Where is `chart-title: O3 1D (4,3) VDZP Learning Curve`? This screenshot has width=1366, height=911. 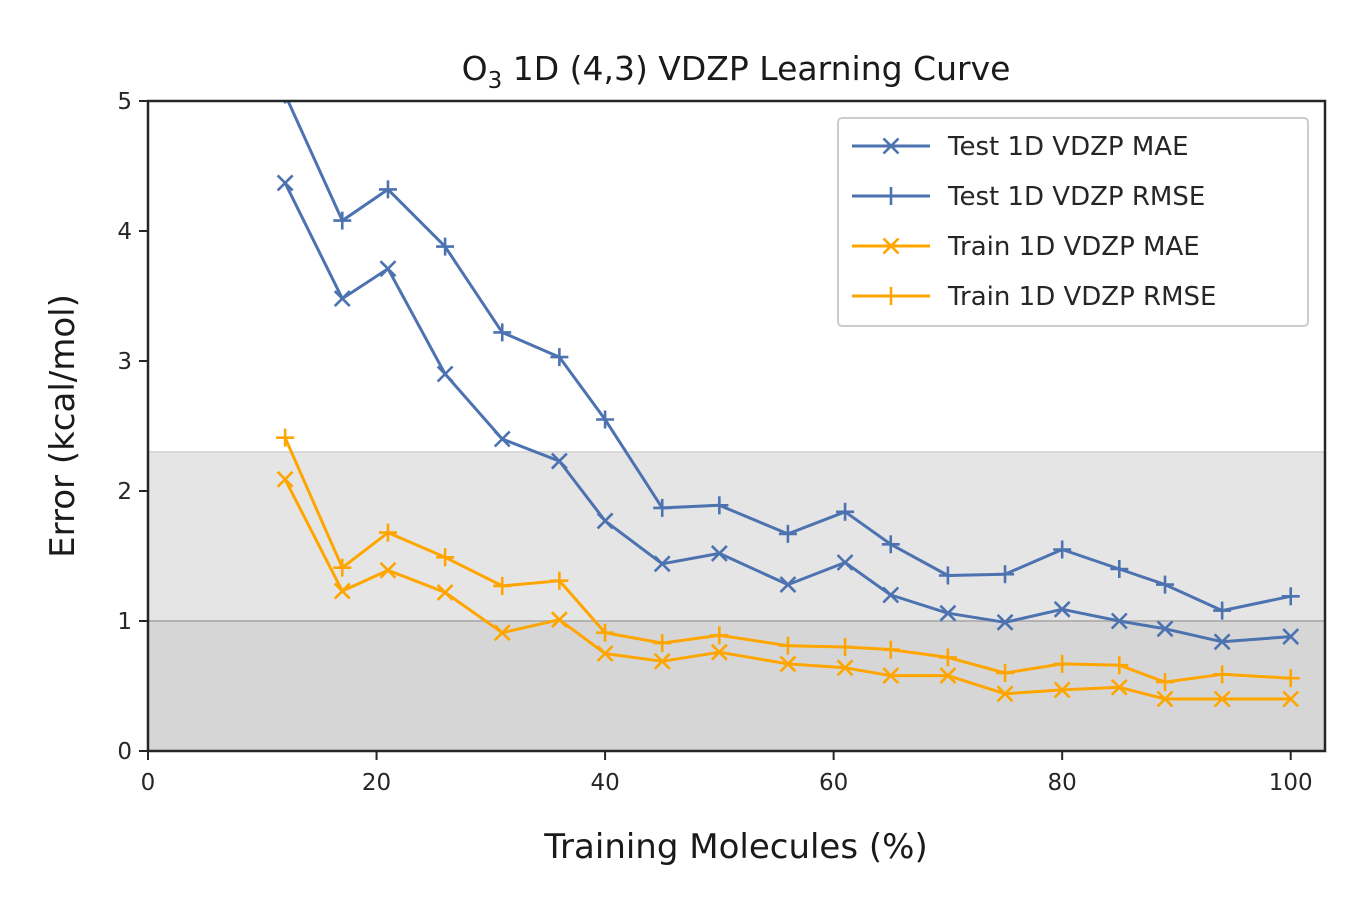
chart-title: O3 1D (4,3) VDZP Learning Curve is located at coordinates (736, 71).